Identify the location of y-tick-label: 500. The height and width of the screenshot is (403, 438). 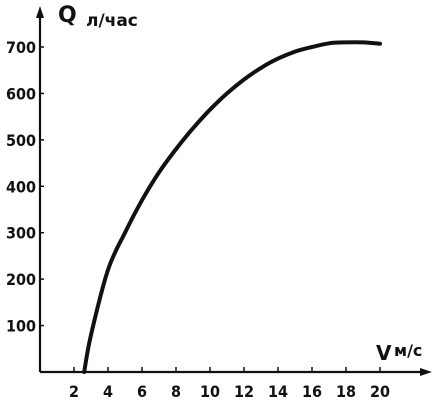
(21, 140).